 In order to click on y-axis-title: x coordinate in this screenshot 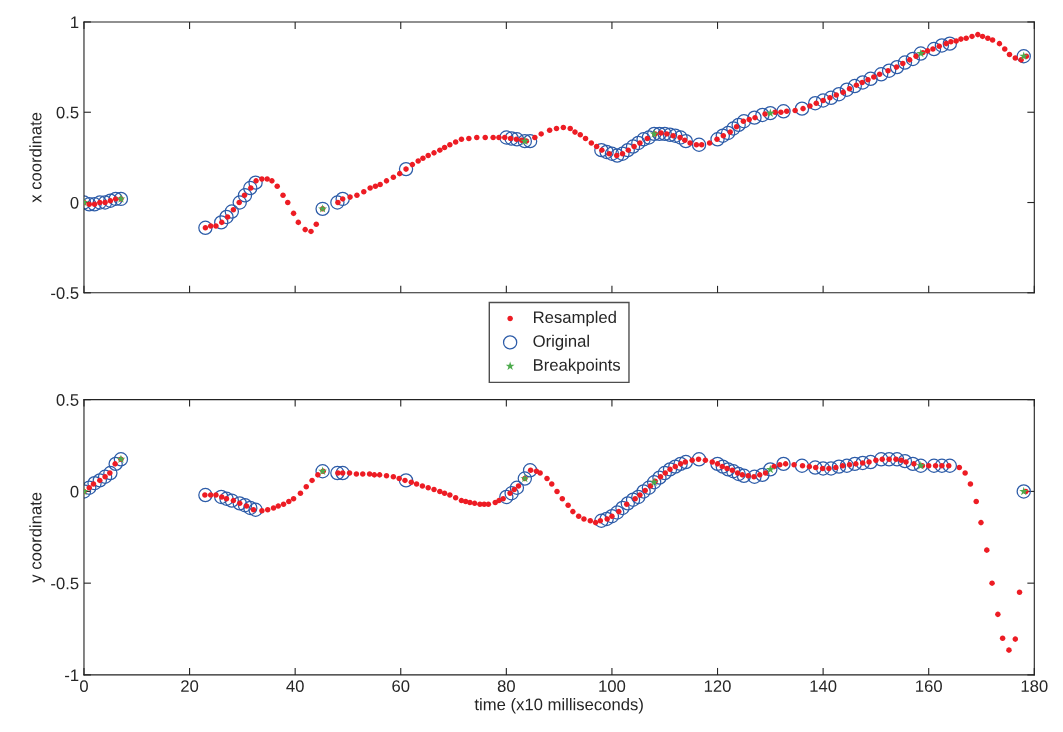, I will do `click(35, 157)`.